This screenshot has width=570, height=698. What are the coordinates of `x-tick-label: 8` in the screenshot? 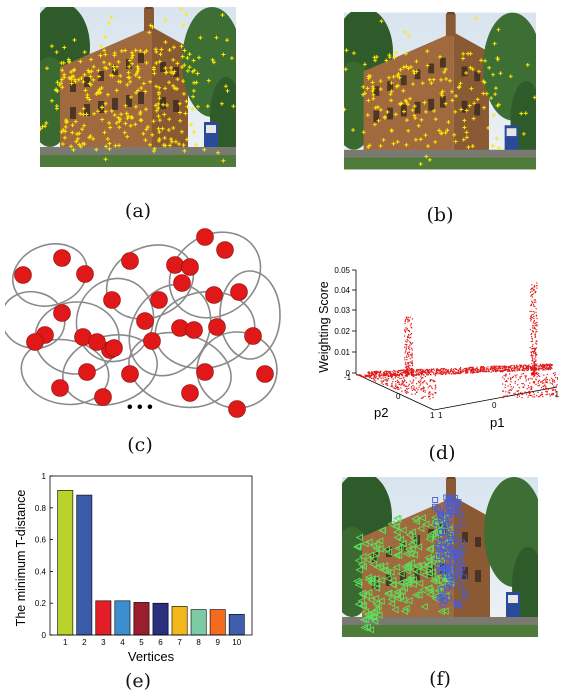 It's located at (198, 642).